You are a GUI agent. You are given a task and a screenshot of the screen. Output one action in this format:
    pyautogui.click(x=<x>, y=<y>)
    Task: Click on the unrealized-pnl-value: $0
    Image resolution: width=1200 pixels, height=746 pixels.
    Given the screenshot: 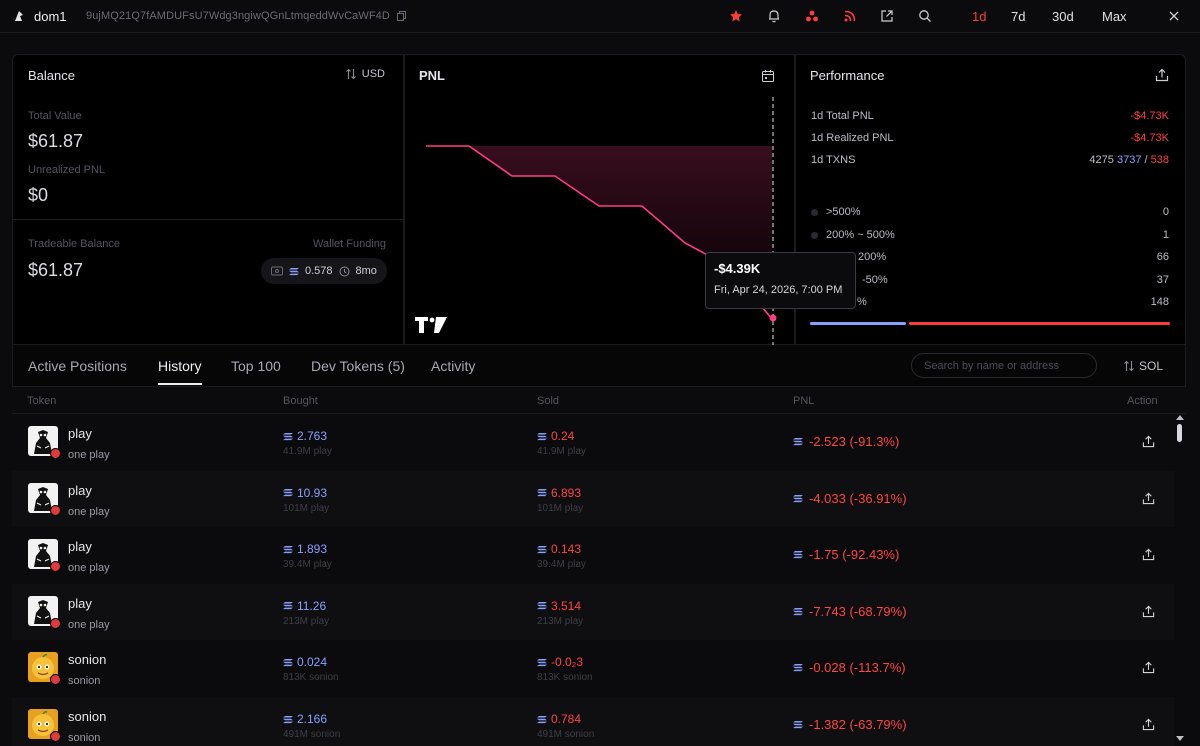 What is the action you would take?
    pyautogui.click(x=38, y=195)
    